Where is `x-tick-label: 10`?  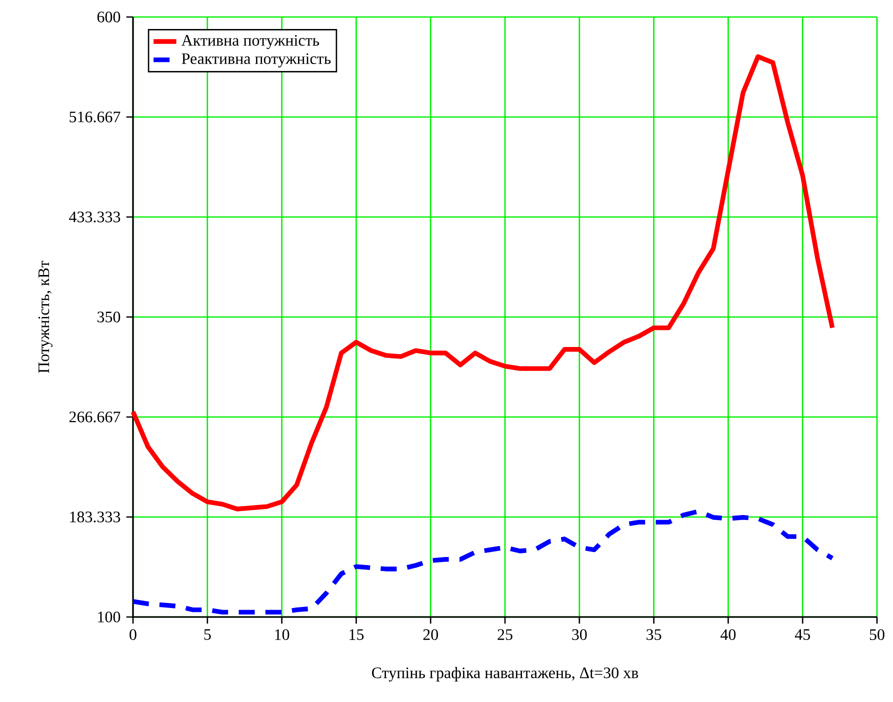
x-tick-label: 10 is located at coordinates (282, 634).